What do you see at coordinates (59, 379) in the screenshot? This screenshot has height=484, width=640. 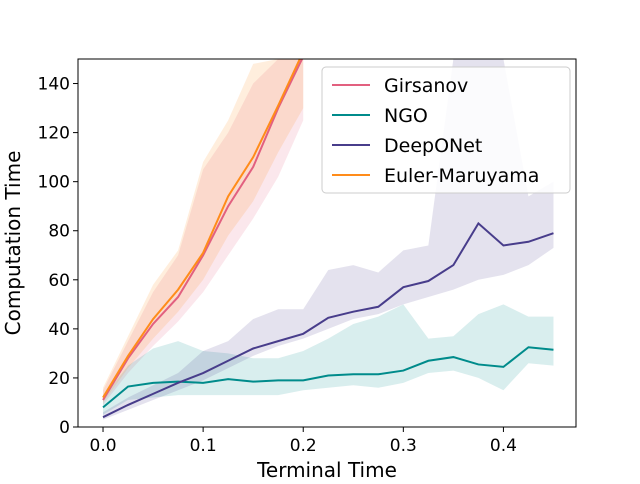 I see `y-tick-label: 20` at bounding box center [59, 379].